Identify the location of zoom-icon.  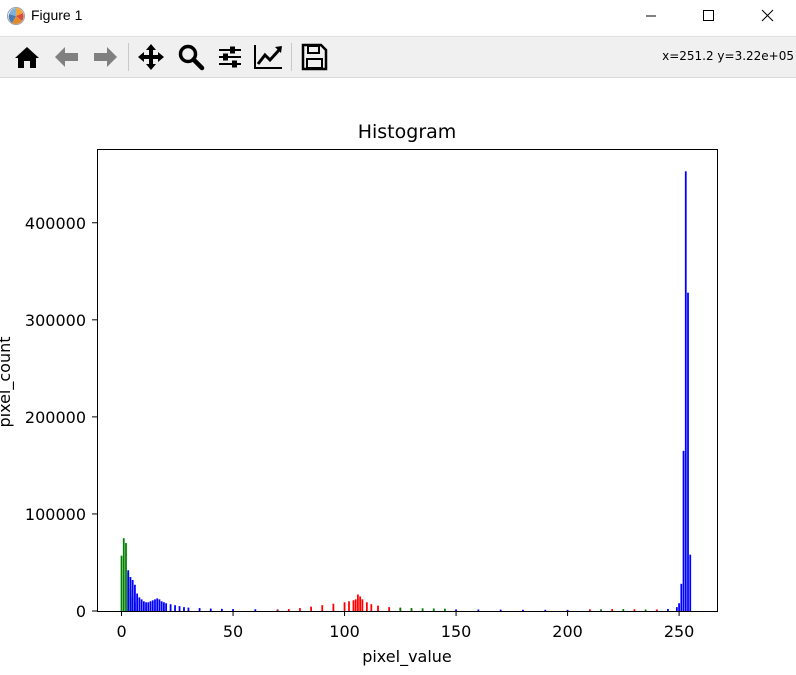
(191, 57).